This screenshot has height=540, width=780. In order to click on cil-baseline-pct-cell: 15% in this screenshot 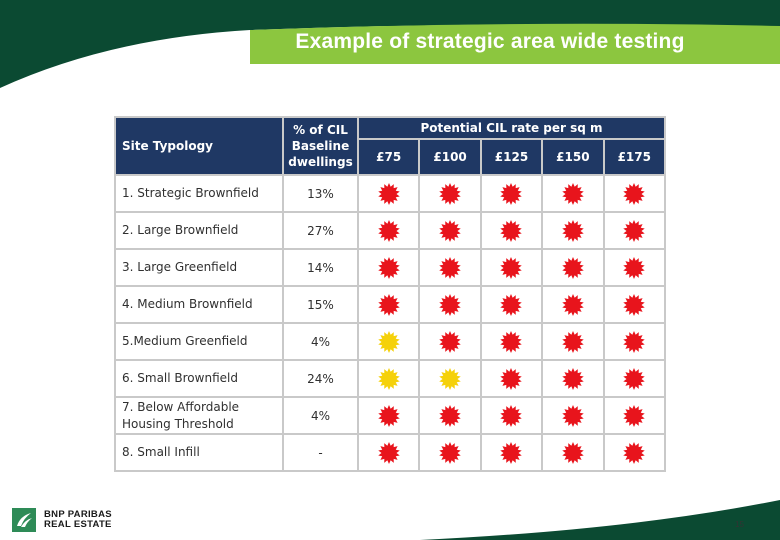, I will do `click(320, 304)`.